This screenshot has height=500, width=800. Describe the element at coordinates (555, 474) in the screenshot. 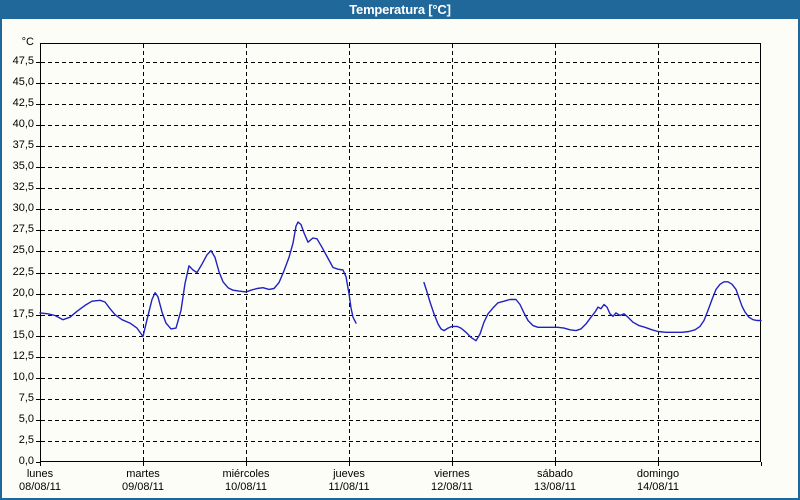

I see `x-axis-day-label: sábado` at that location.